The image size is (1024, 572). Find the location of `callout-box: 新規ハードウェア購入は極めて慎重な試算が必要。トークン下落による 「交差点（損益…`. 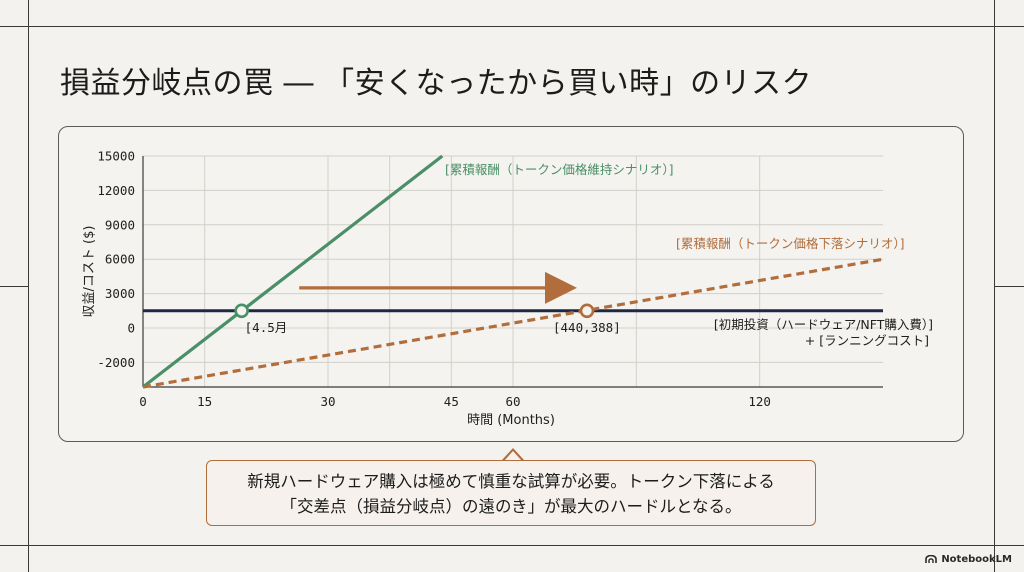

callout-box: 新規ハードウェア購入は極めて慎重な試算が必要。トークン下落による 「交差点（損益… is located at coordinates (511, 493).